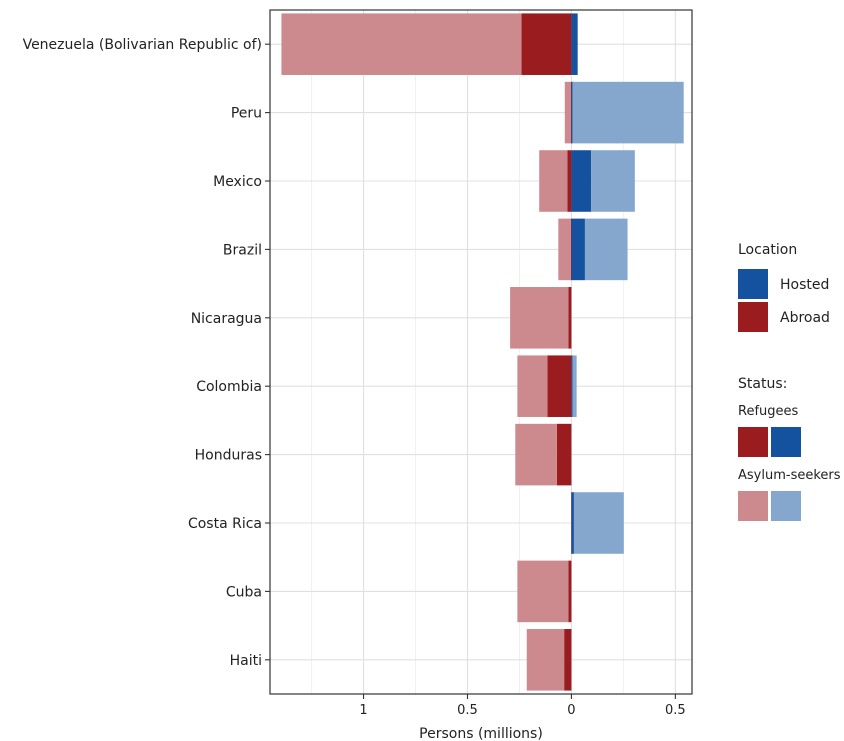 The height and width of the screenshot is (741, 844). Describe the element at coordinates (768, 411) in the screenshot. I see `legend-status-label-refugees: Refugees` at that location.